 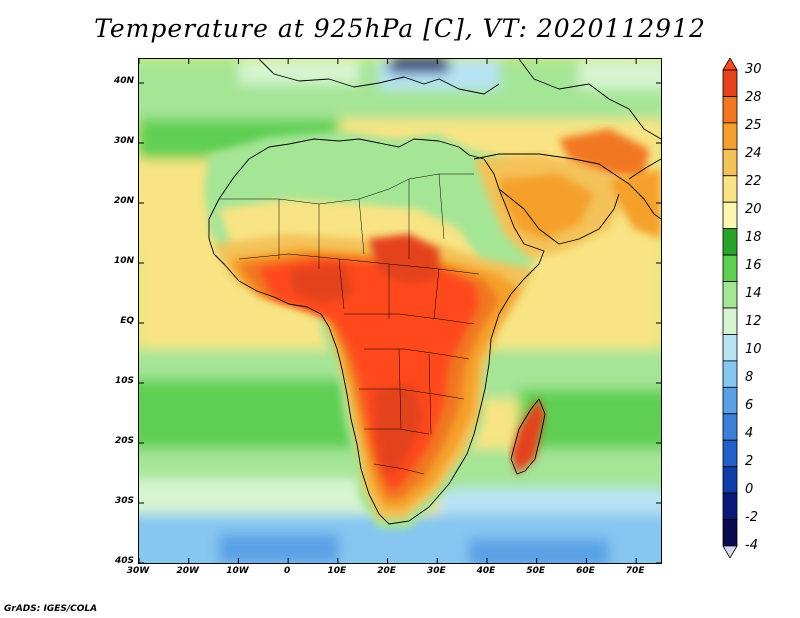 What do you see at coordinates (337, 571) in the screenshot?
I see `lon-label: 10E` at bounding box center [337, 571].